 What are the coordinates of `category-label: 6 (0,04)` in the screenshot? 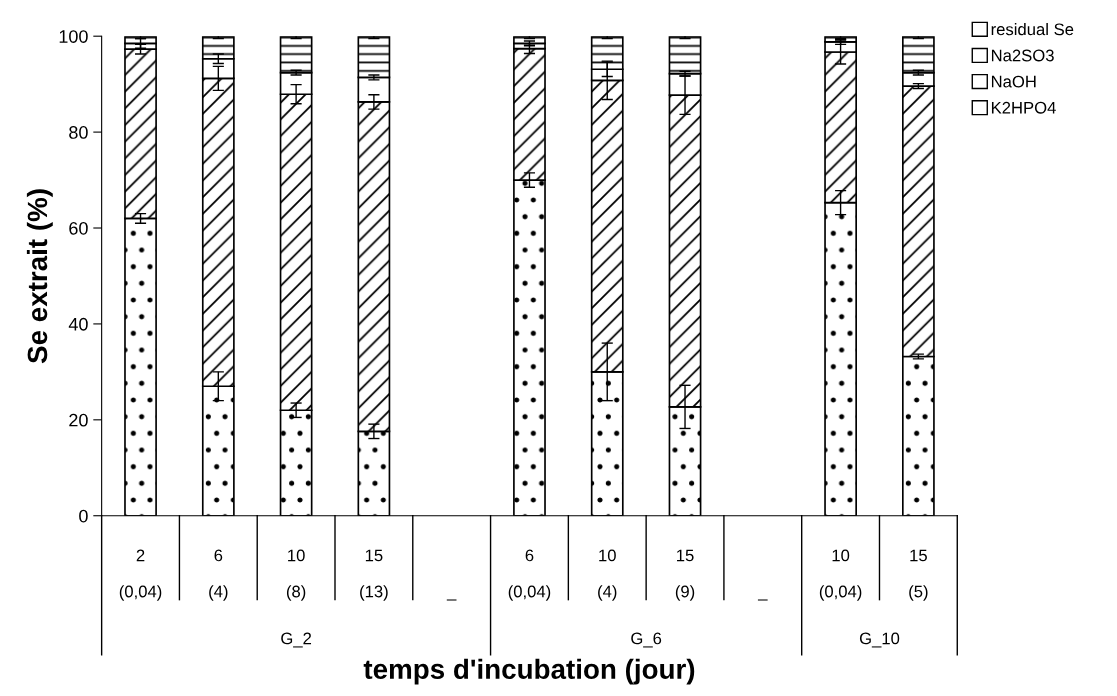 It's located at (529, 575).